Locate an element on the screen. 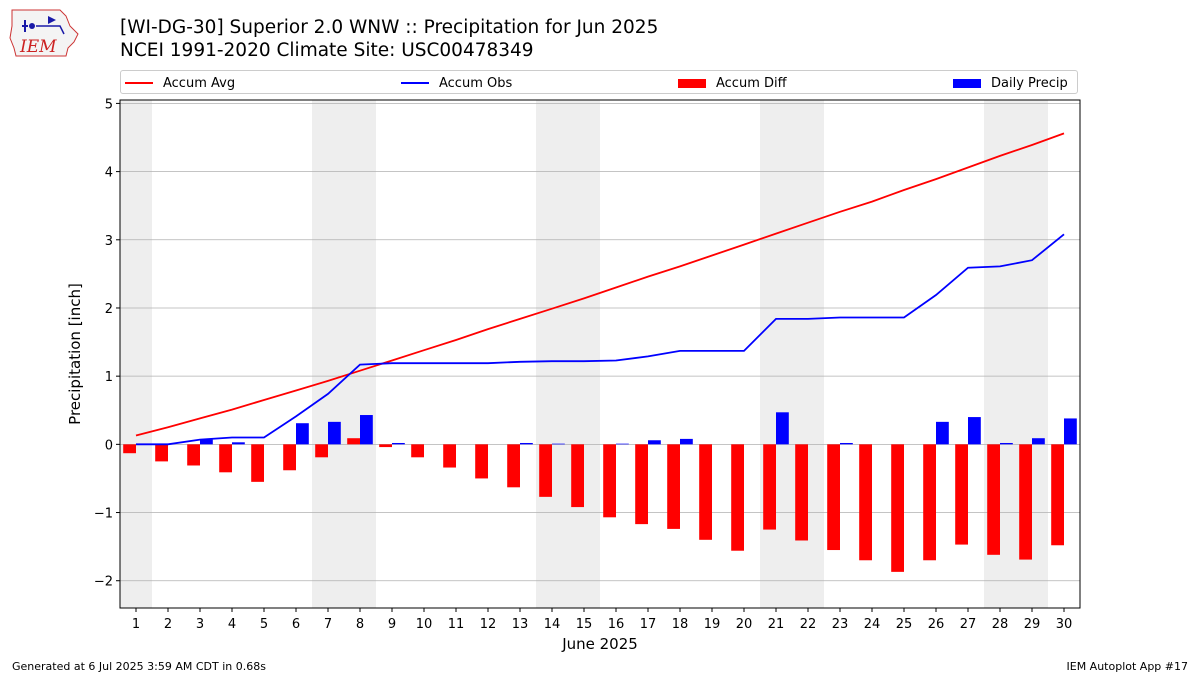  x-tick-label: 19 is located at coordinates (712, 624).